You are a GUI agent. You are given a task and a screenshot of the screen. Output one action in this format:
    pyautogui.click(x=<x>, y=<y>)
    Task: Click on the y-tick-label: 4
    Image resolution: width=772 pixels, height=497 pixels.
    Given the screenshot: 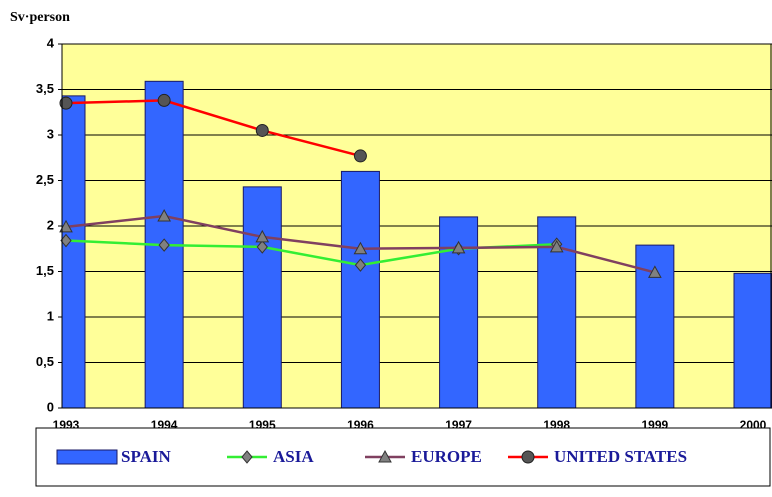 What is the action you would take?
    pyautogui.click(x=51, y=42)
    